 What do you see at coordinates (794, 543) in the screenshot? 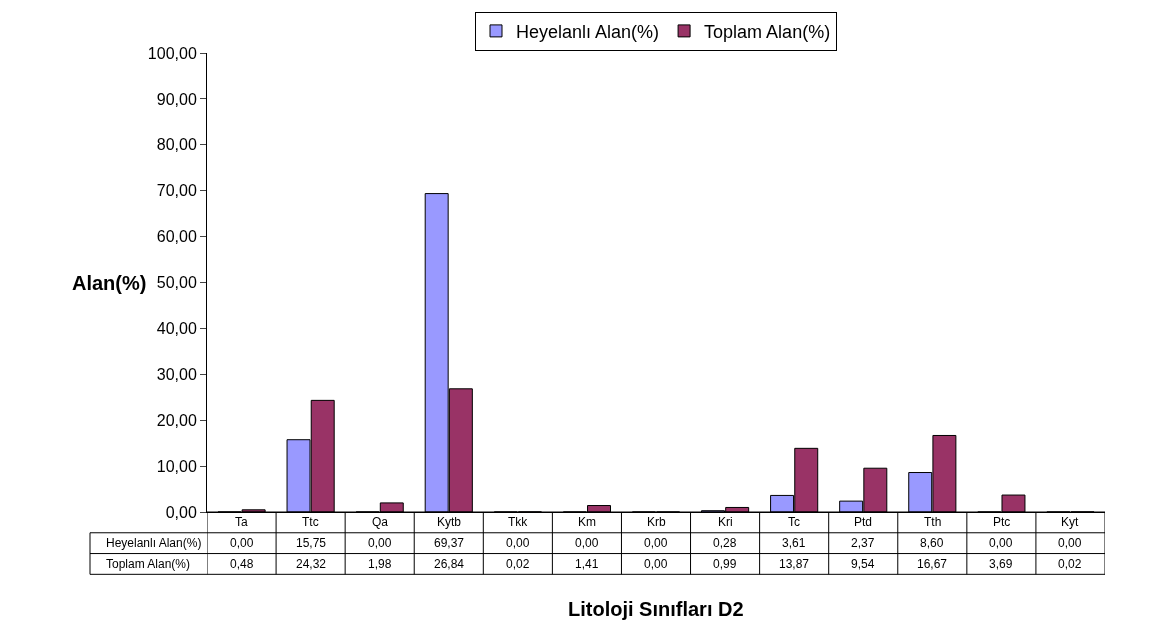
I see `data-label: 3,61` at bounding box center [794, 543].